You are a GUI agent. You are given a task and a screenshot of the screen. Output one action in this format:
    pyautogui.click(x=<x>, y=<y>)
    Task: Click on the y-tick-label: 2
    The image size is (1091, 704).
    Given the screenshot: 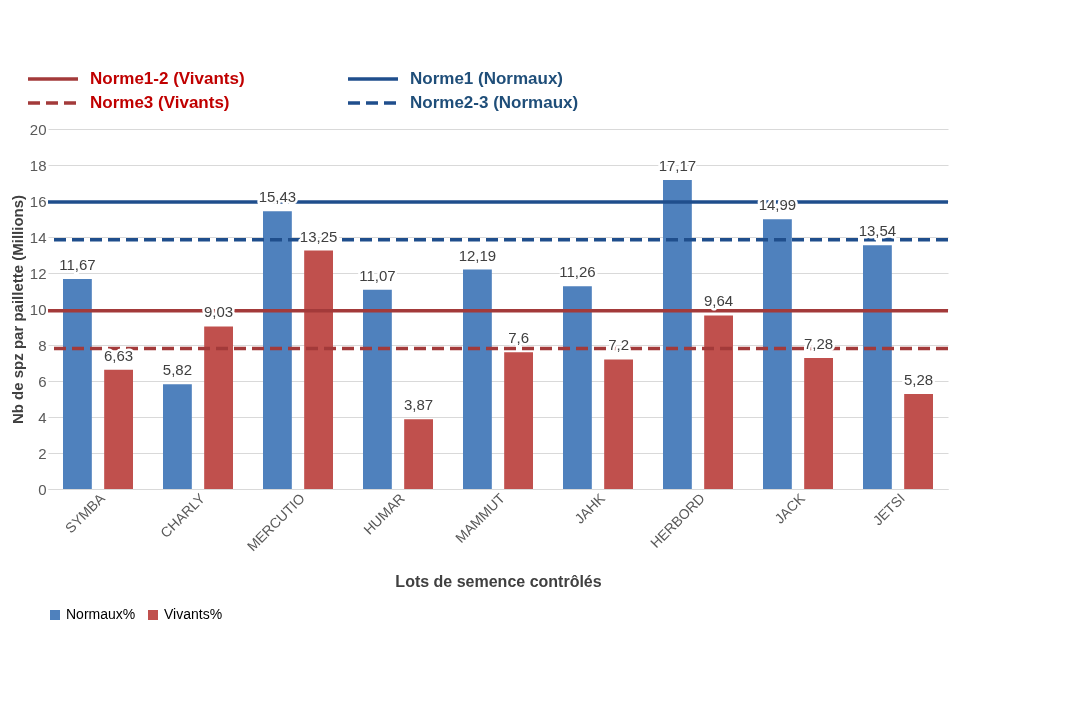 What is the action you would take?
    pyautogui.click(x=42, y=453)
    